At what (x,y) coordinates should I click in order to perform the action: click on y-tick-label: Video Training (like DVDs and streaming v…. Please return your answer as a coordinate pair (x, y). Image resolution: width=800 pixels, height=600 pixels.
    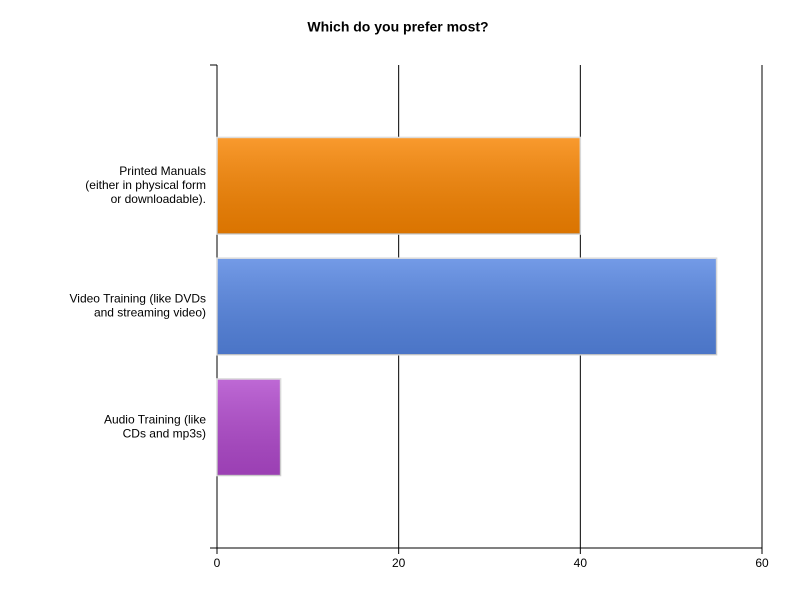
    Looking at the image, I should click on (137, 306).